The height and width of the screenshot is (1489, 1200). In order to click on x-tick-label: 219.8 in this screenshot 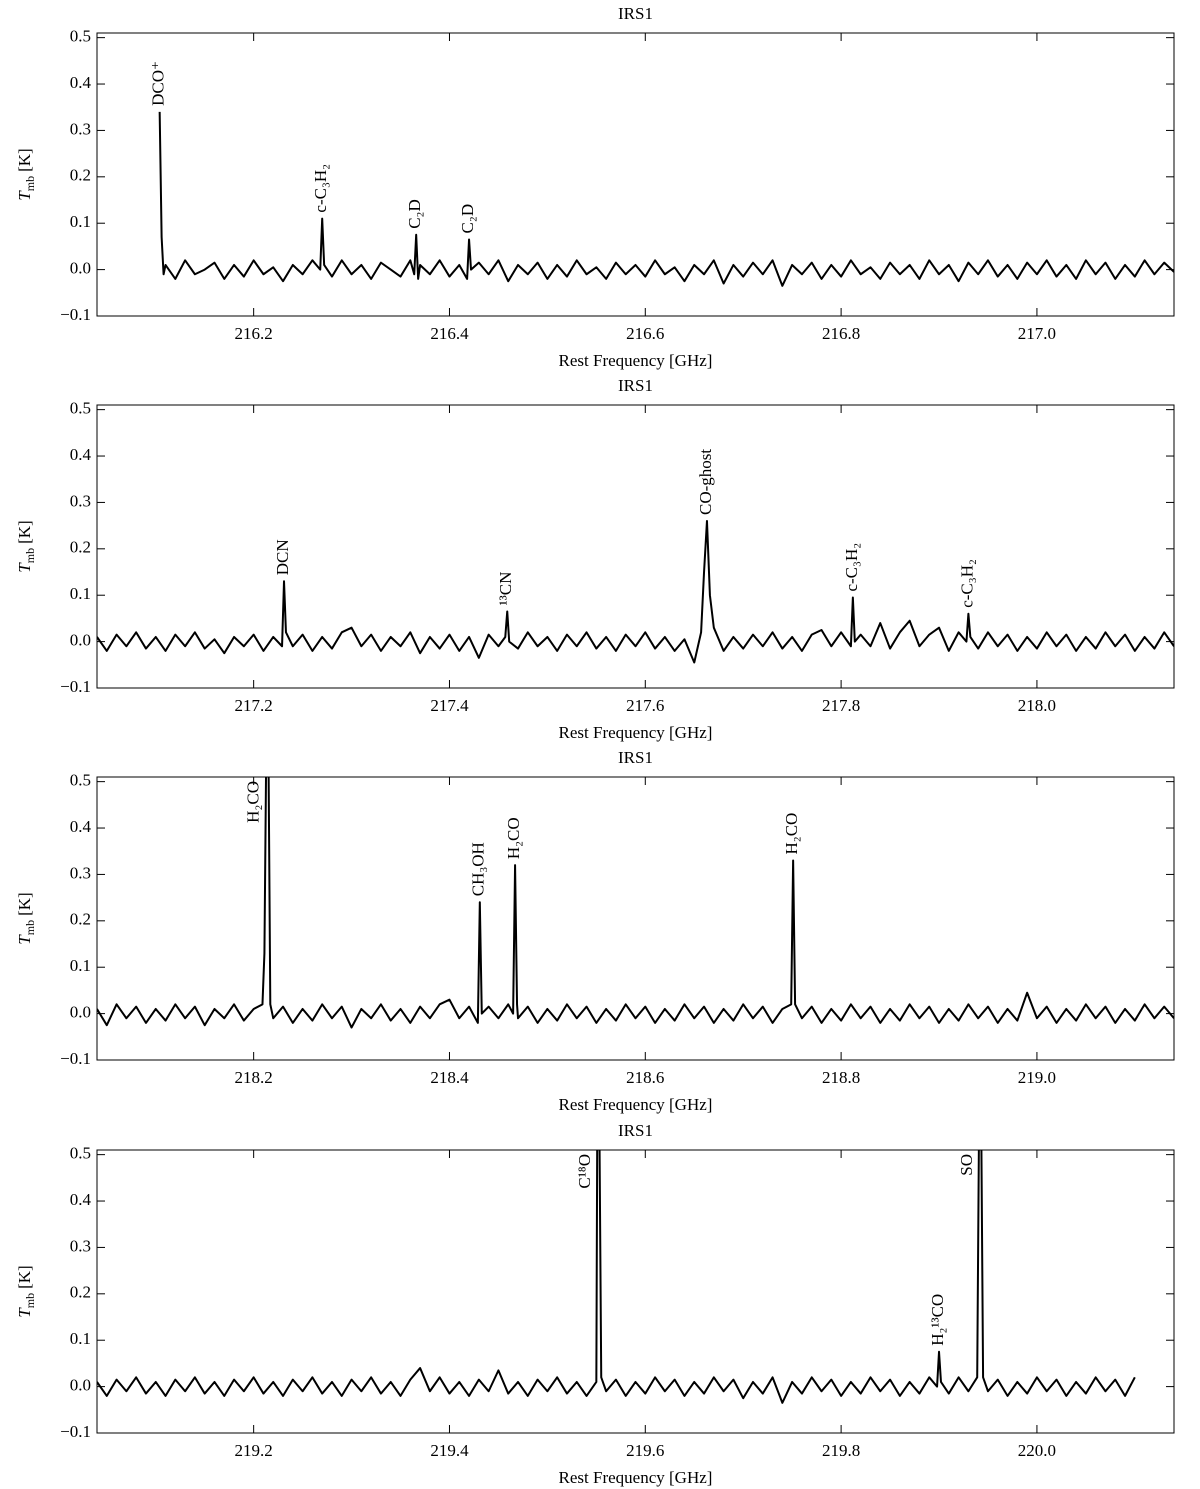, I will do `click(841, 1450)`.